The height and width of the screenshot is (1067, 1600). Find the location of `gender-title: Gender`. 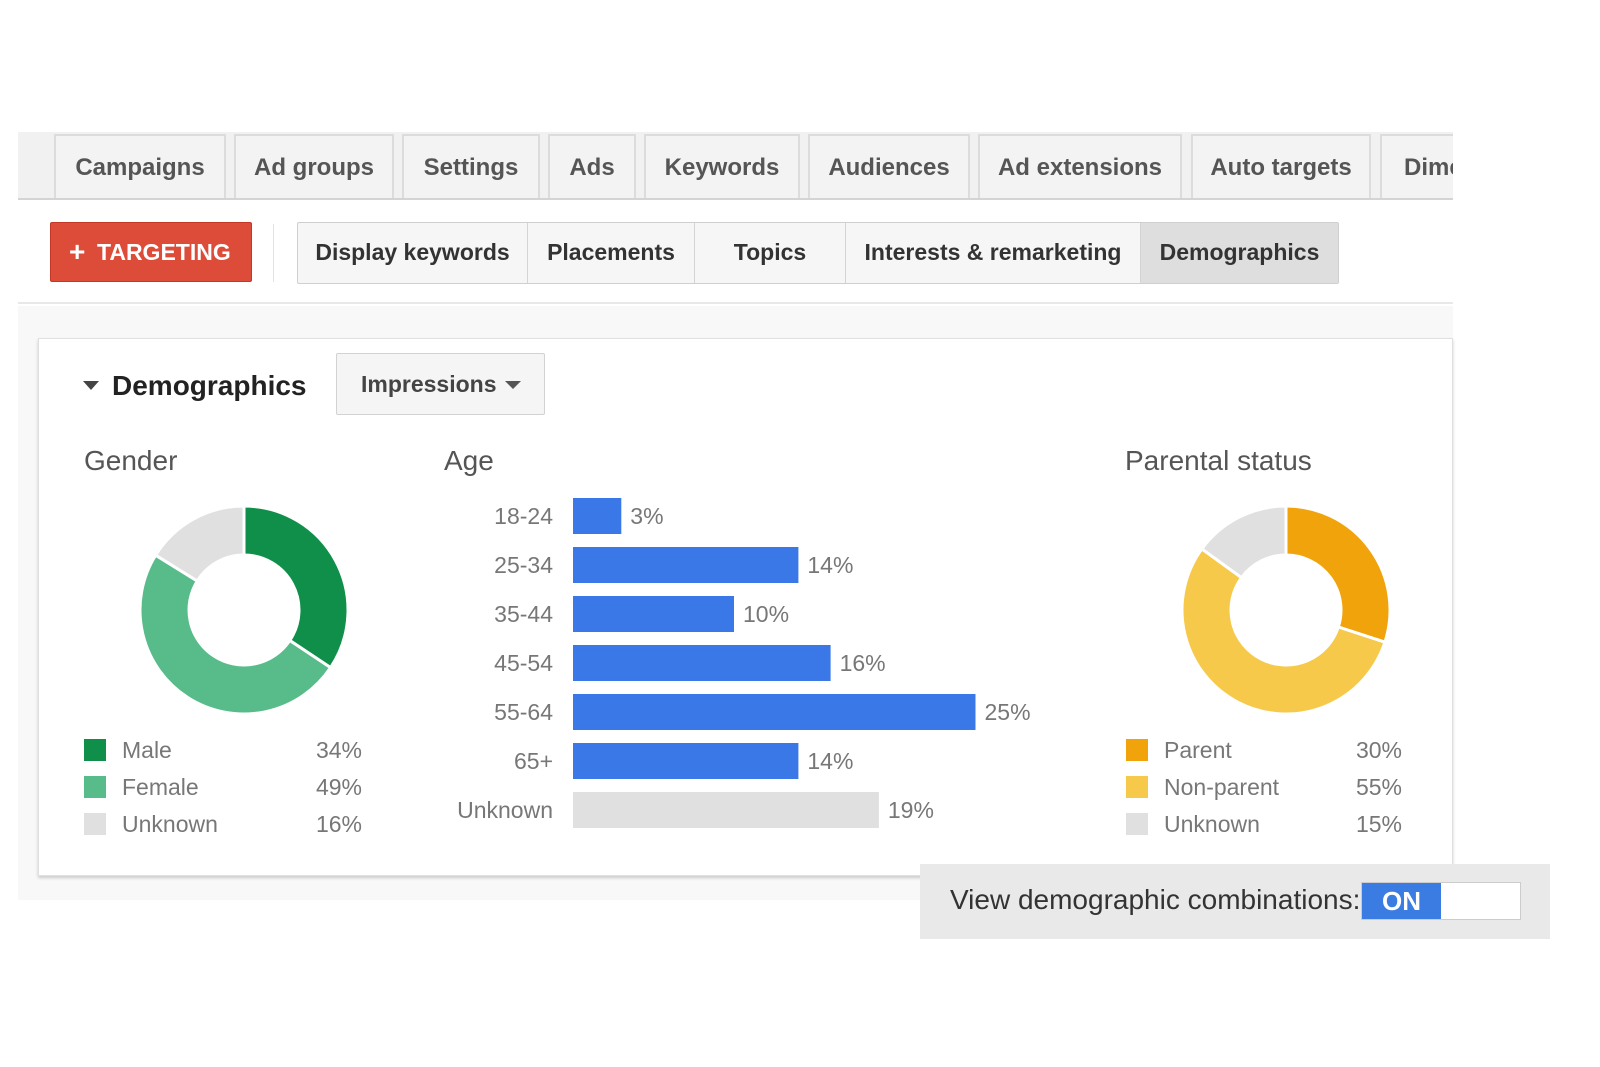

gender-title: Gender is located at coordinates (131, 460).